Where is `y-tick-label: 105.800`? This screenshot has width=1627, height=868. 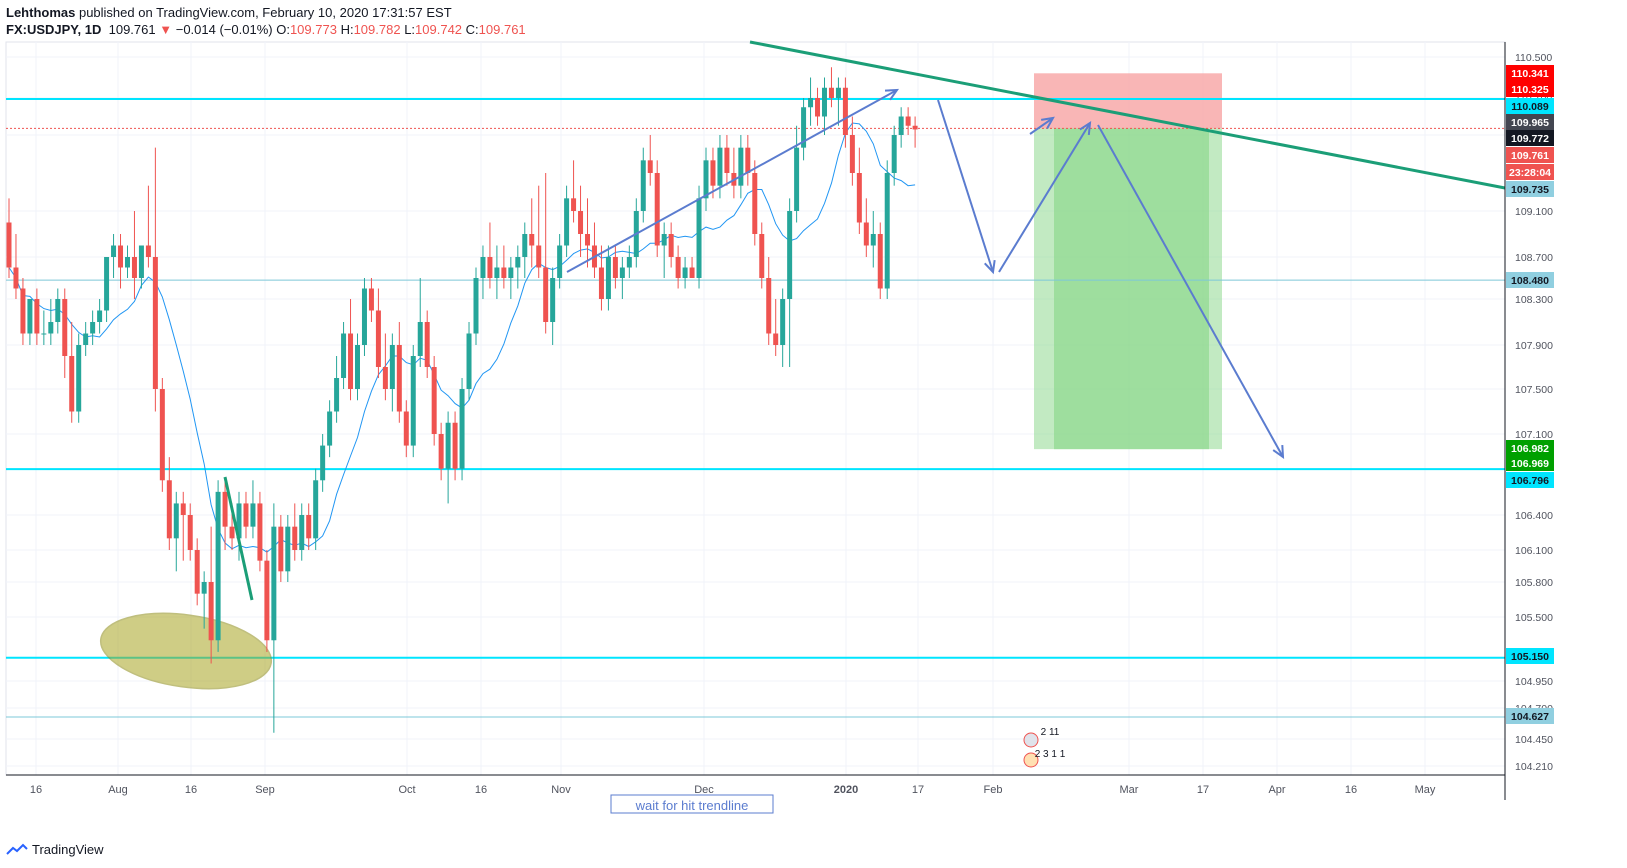 y-tick-label: 105.800 is located at coordinates (1534, 583).